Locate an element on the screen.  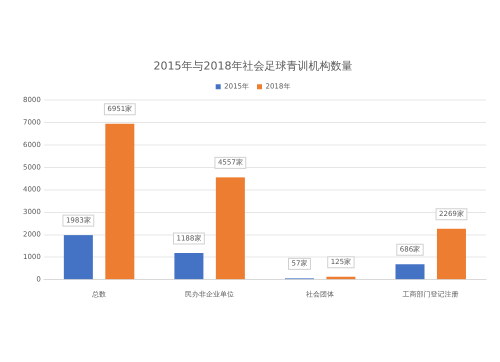
chart-title: 2015年与2018年社会足球青训机构数量 is located at coordinates (253, 65).